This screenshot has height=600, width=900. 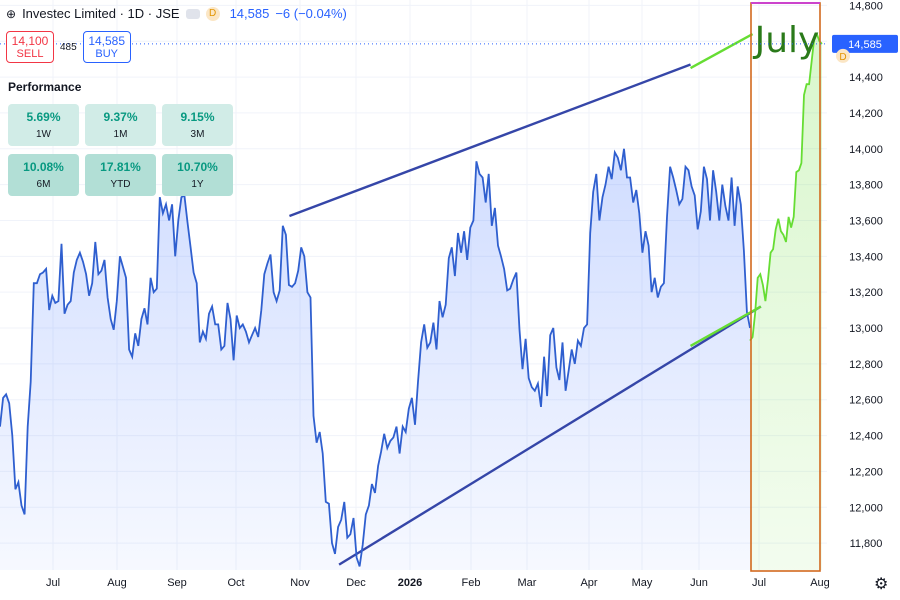 I want to click on y-tick-label: 13,200, so click(x=866, y=293).